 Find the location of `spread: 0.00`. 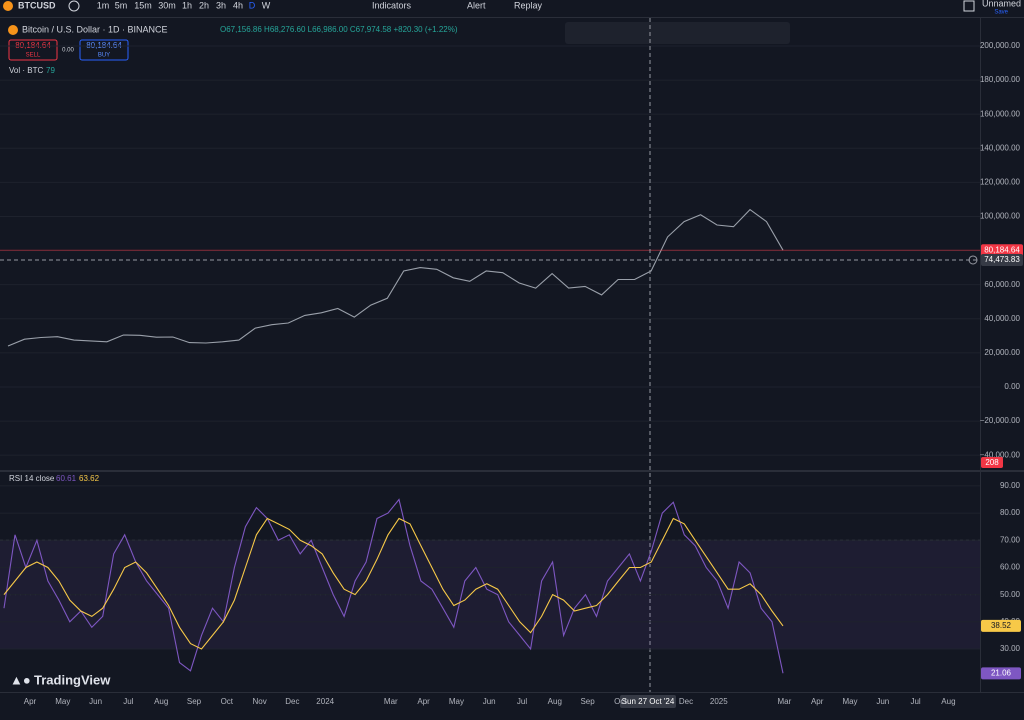

spread: 0.00 is located at coordinates (68, 51).